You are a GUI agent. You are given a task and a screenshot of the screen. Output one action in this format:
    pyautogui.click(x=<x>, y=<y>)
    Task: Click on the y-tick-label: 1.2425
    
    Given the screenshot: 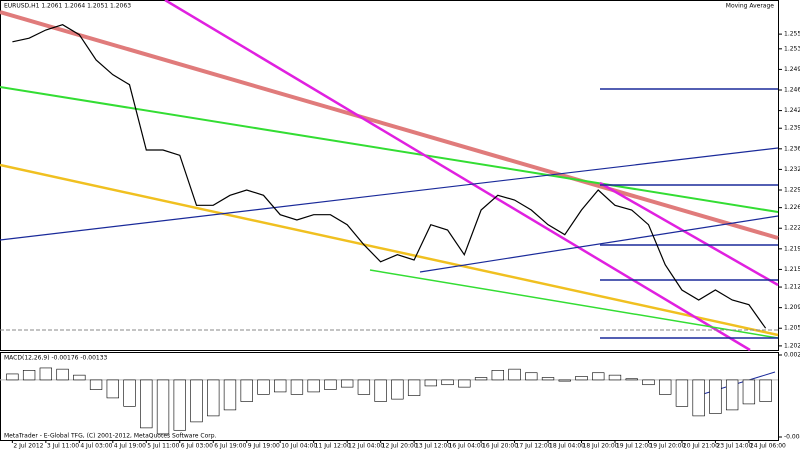 What is the action you would take?
    pyautogui.click(x=792, y=110)
    